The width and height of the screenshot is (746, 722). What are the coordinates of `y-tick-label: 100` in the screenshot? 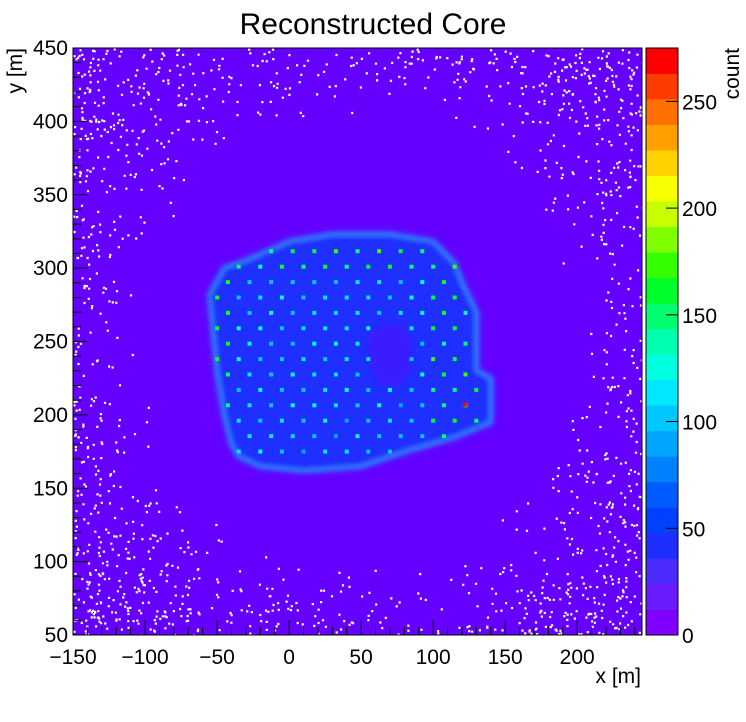 It's located at (50, 562).